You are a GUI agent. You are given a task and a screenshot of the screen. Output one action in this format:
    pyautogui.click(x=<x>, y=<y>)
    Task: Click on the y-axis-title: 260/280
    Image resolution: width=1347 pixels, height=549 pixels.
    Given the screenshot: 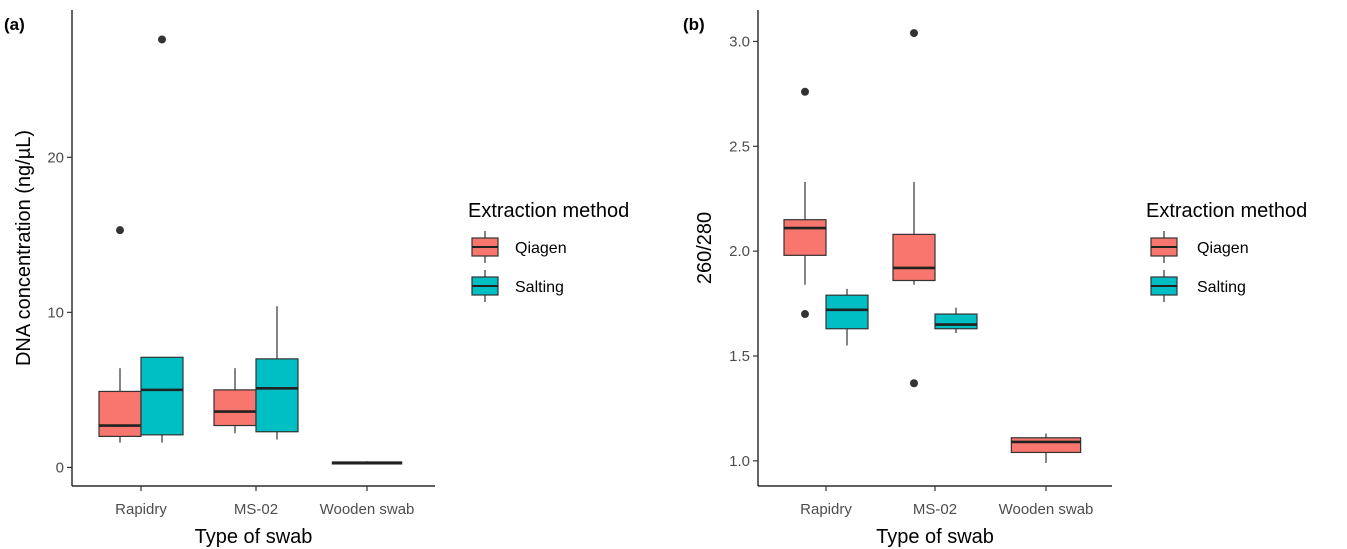 What is the action you would take?
    pyautogui.click(x=705, y=248)
    